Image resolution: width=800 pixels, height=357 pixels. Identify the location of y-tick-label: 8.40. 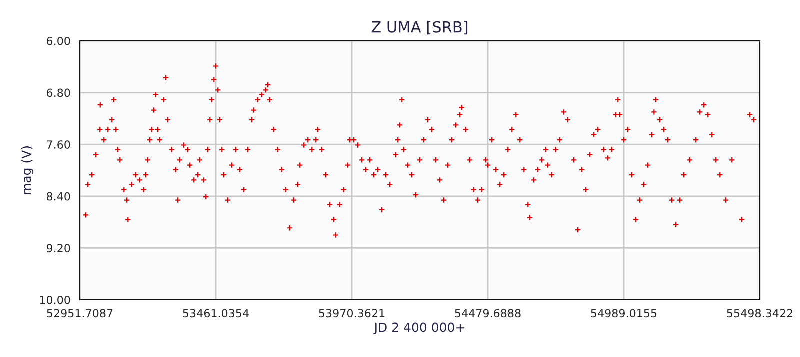
(58, 196).